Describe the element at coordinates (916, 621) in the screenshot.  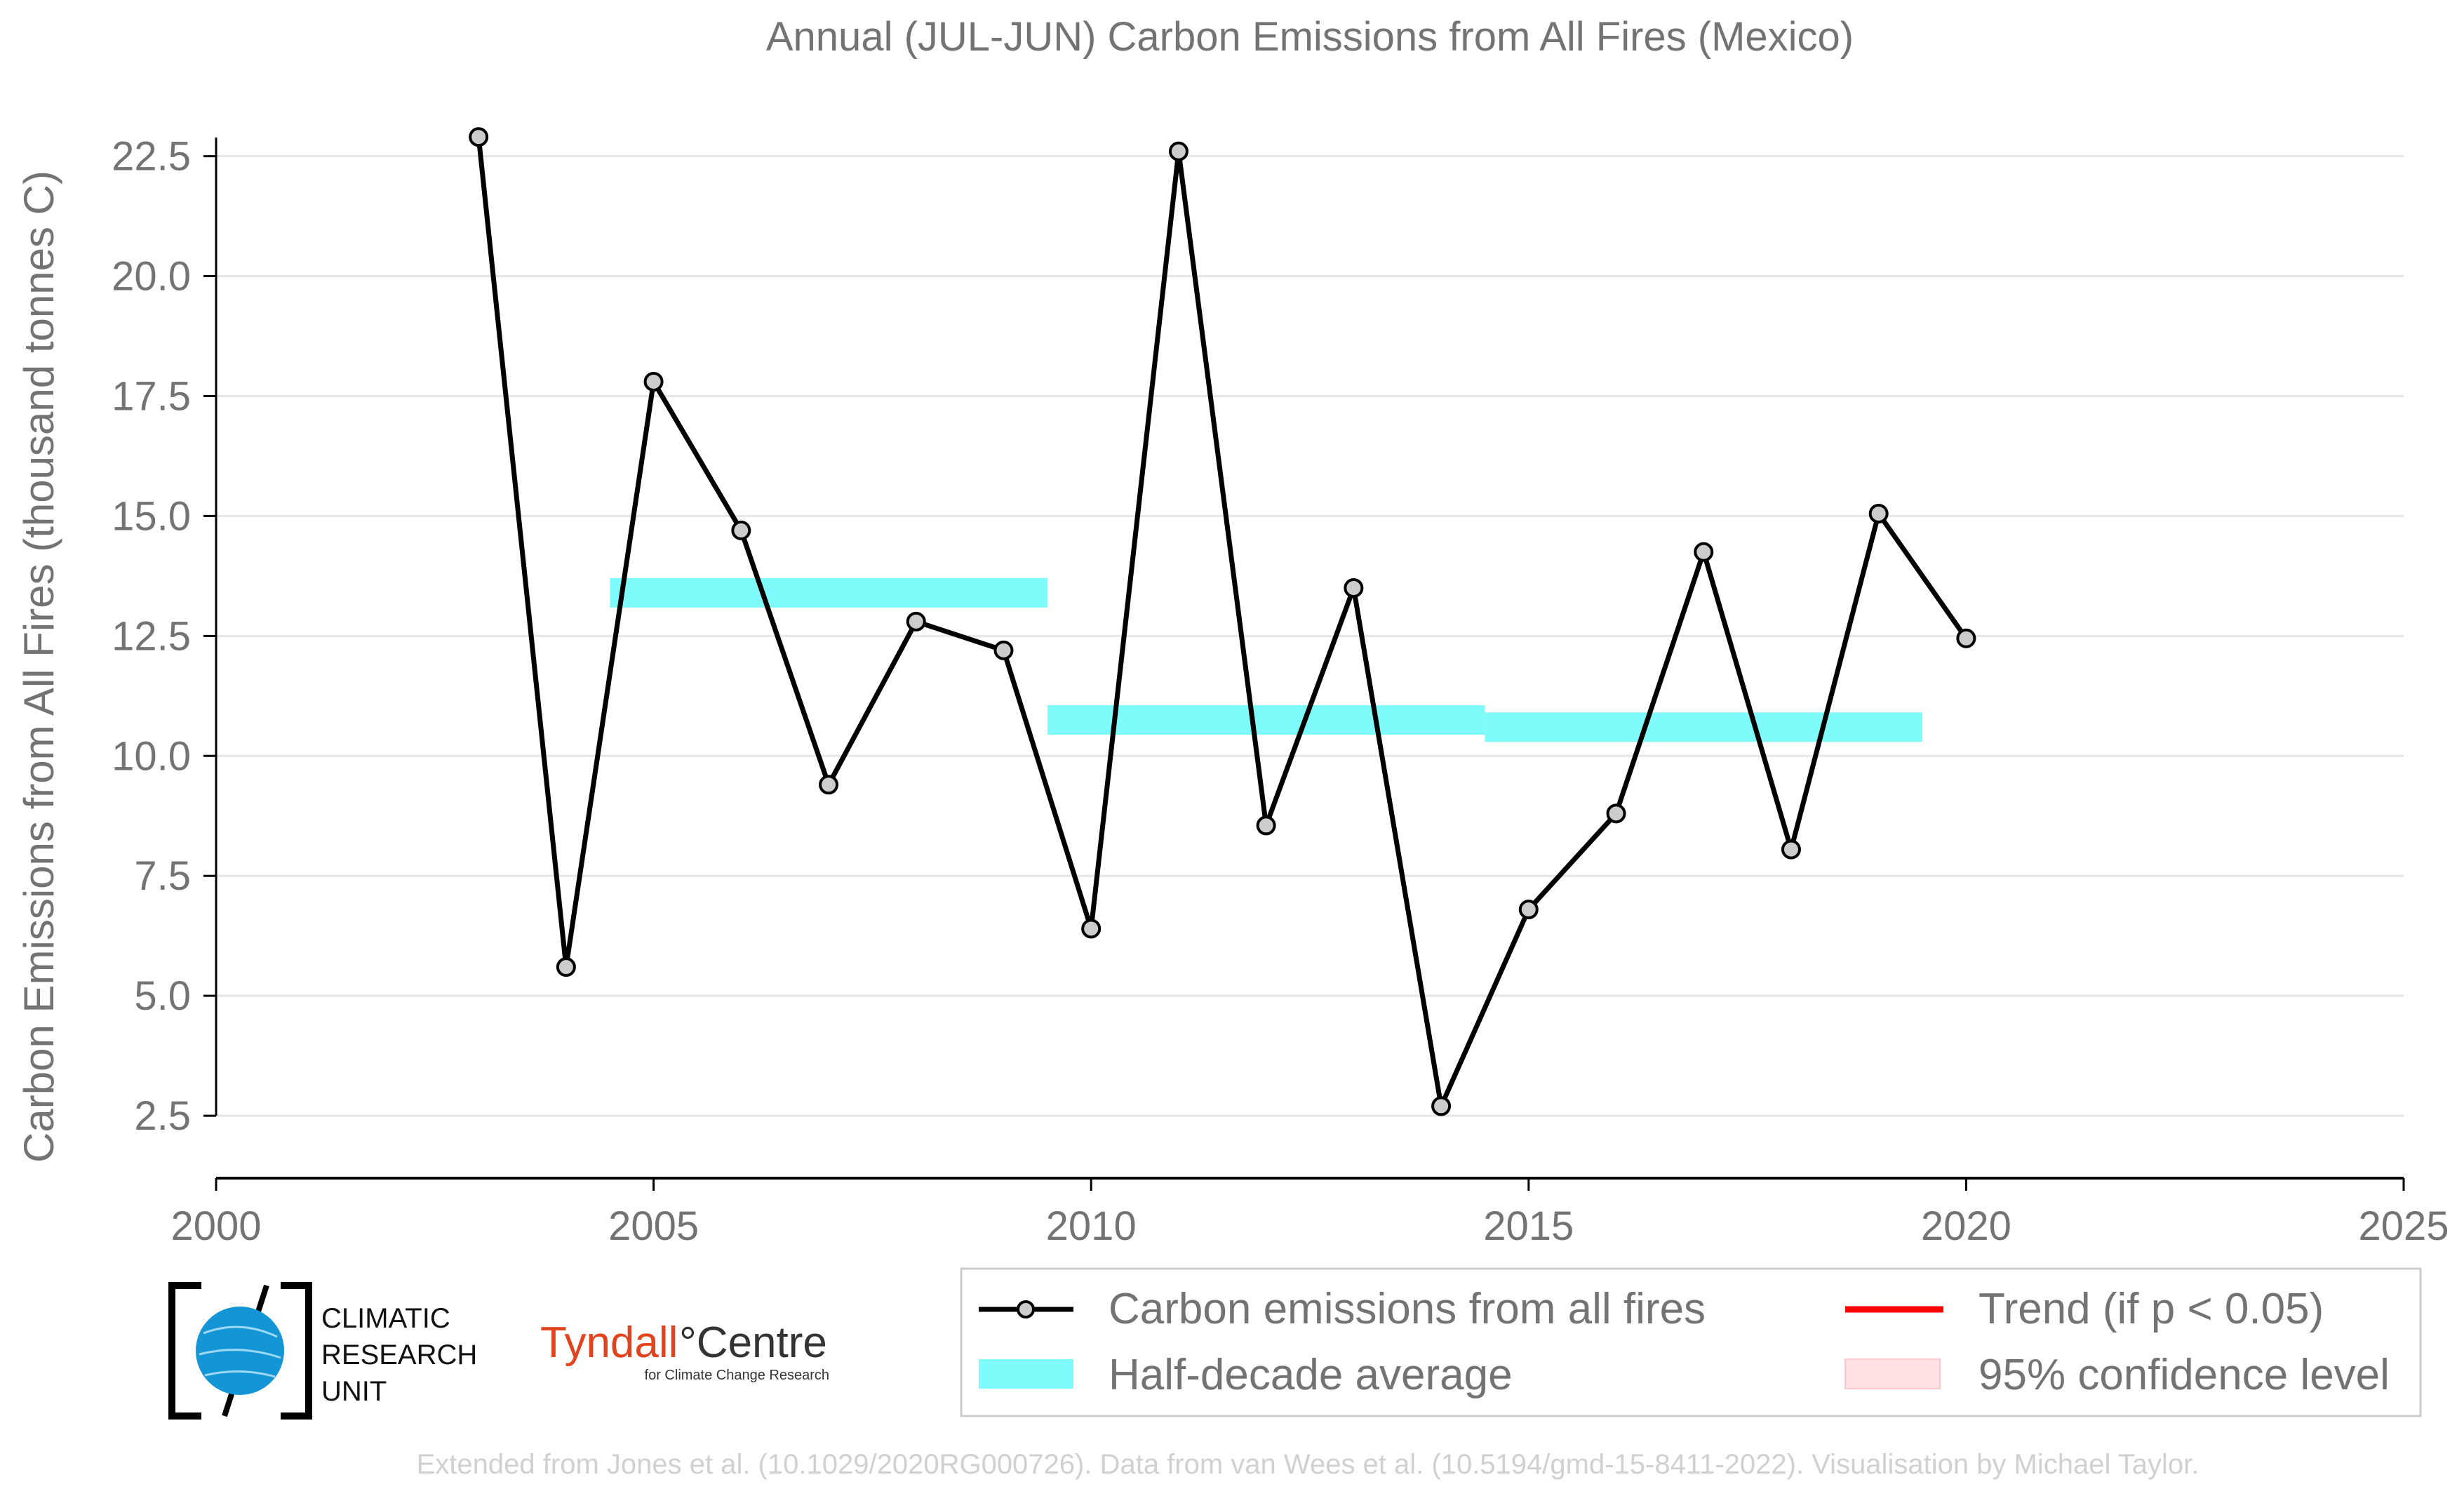
I see `data-point-2008` at that location.